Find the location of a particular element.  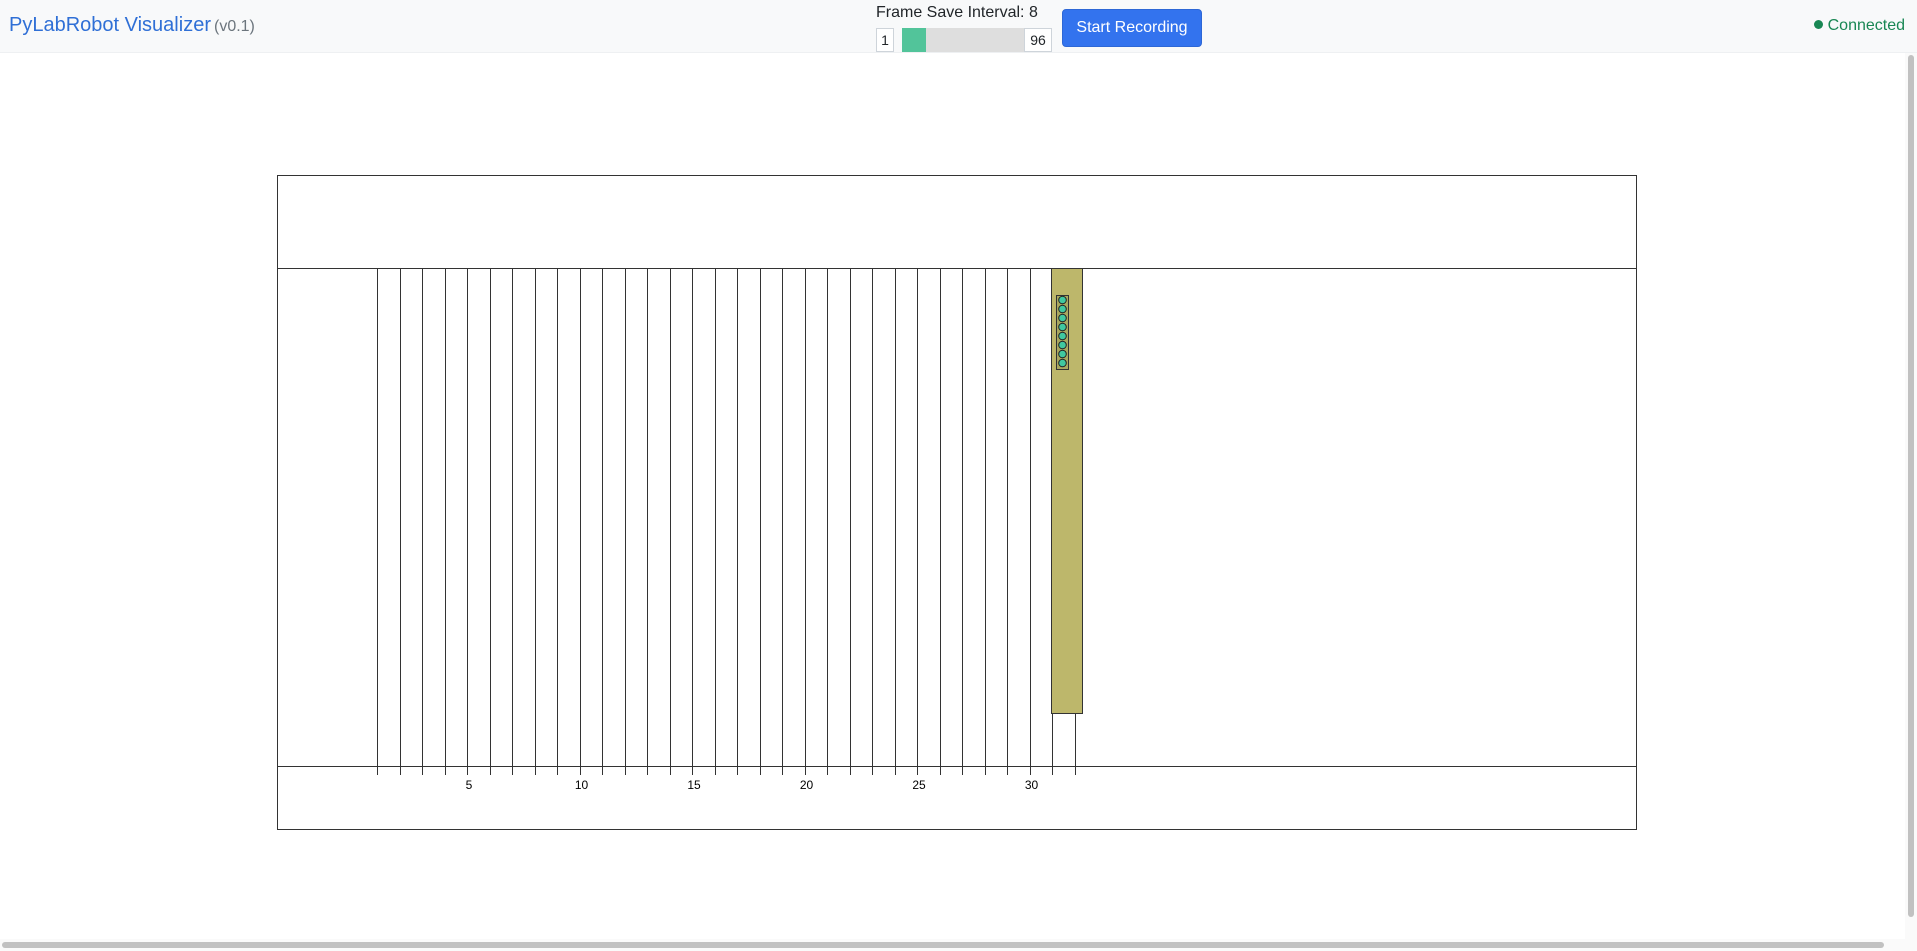

start-recording-button: Start Recording is located at coordinates (1132, 28).